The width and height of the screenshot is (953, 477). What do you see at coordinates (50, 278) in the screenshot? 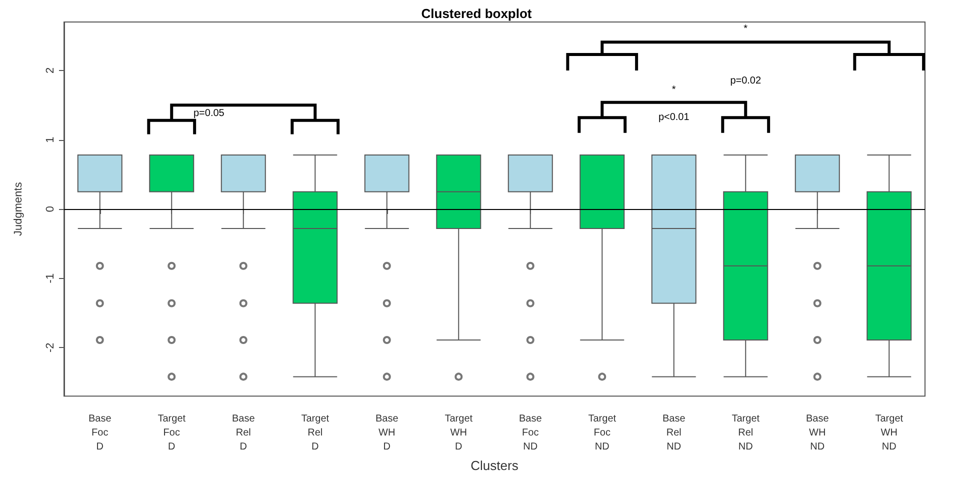
I see `y-tick-label: -1` at bounding box center [50, 278].